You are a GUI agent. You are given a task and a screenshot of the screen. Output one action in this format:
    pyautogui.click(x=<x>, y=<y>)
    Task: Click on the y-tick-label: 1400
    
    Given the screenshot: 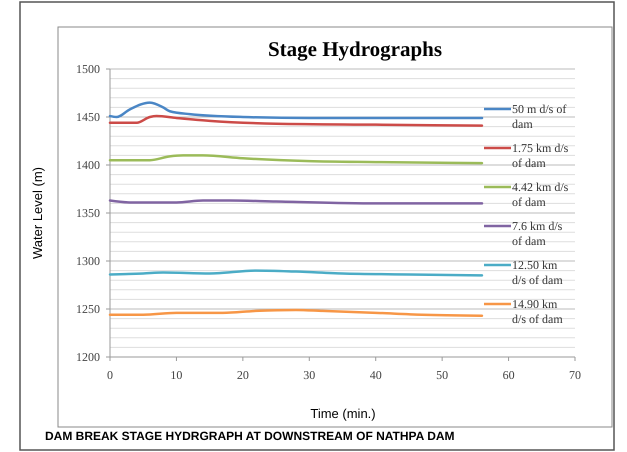 What is the action you would take?
    pyautogui.click(x=88, y=165)
    